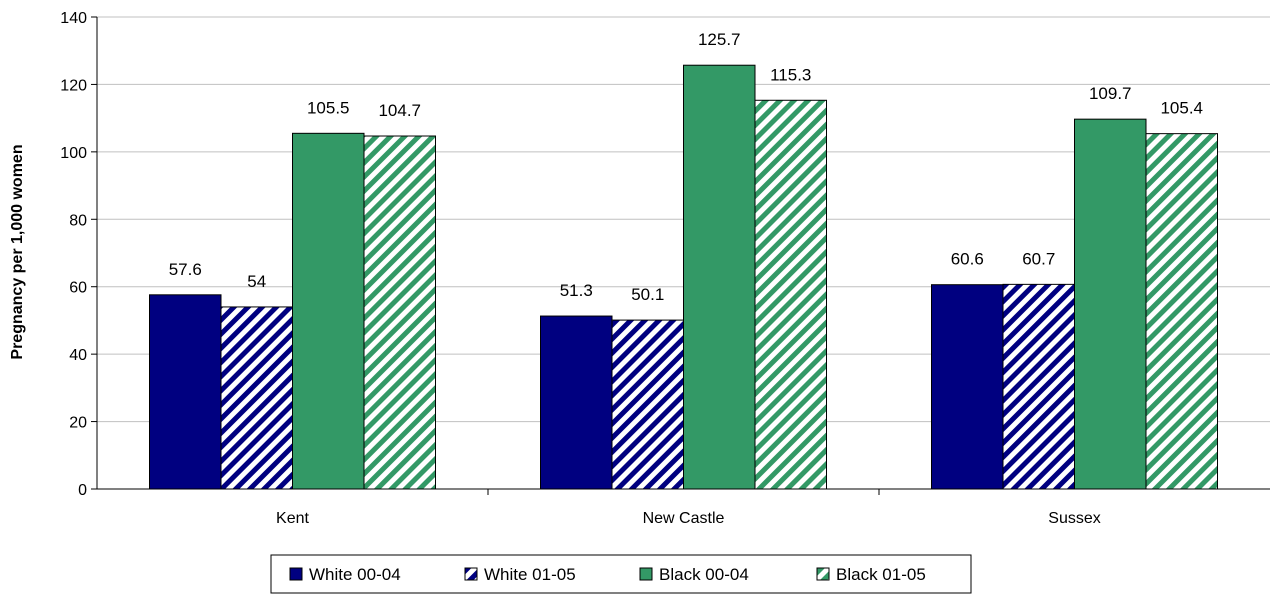 The width and height of the screenshot is (1270, 612). What do you see at coordinates (256, 281) in the screenshot?
I see `data-label-kent-white-01-05: 54` at bounding box center [256, 281].